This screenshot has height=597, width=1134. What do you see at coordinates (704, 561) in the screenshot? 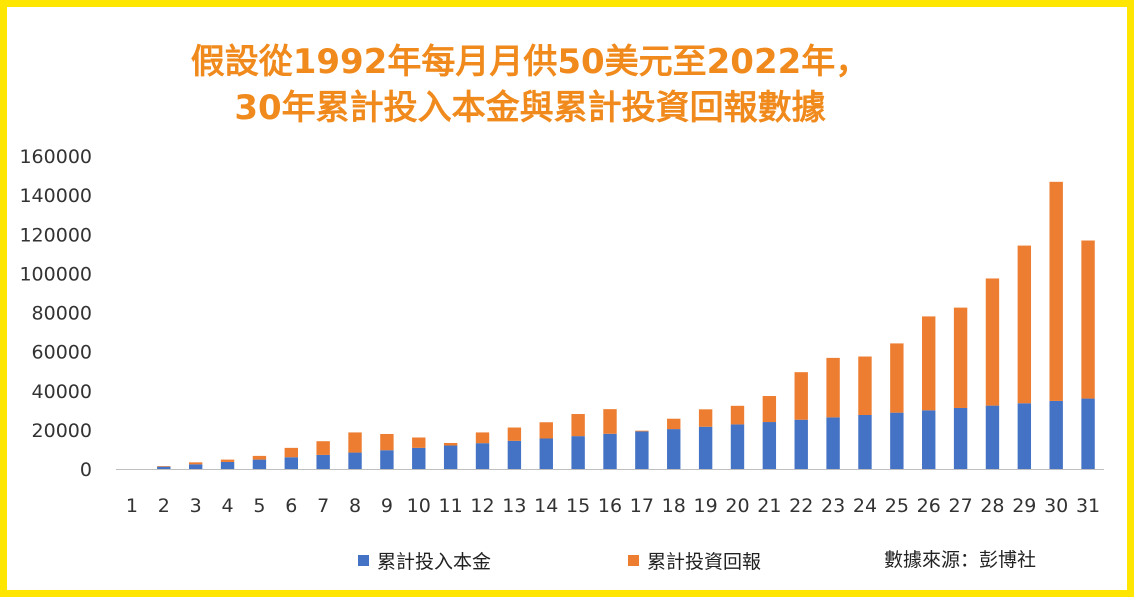
I see `legend-label-returns: 累計投資回報` at bounding box center [704, 561].